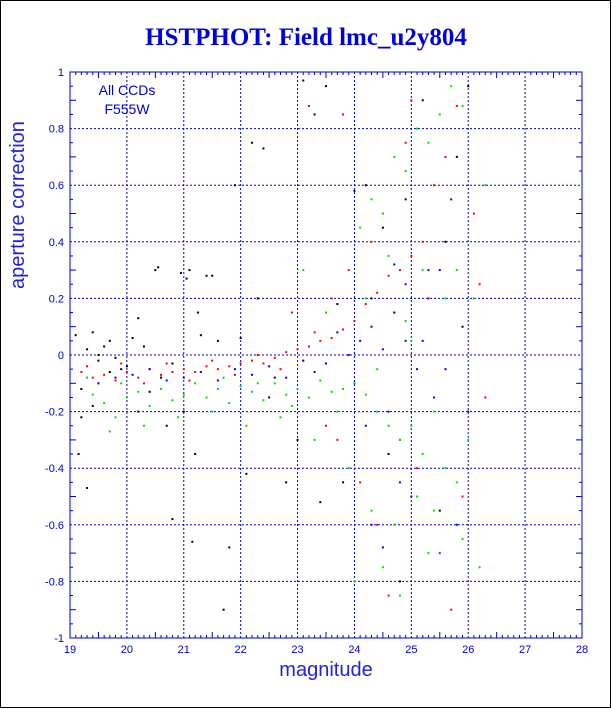 This screenshot has width=612, height=709. I want to click on y-tick-label: 0.4, so click(56, 243).